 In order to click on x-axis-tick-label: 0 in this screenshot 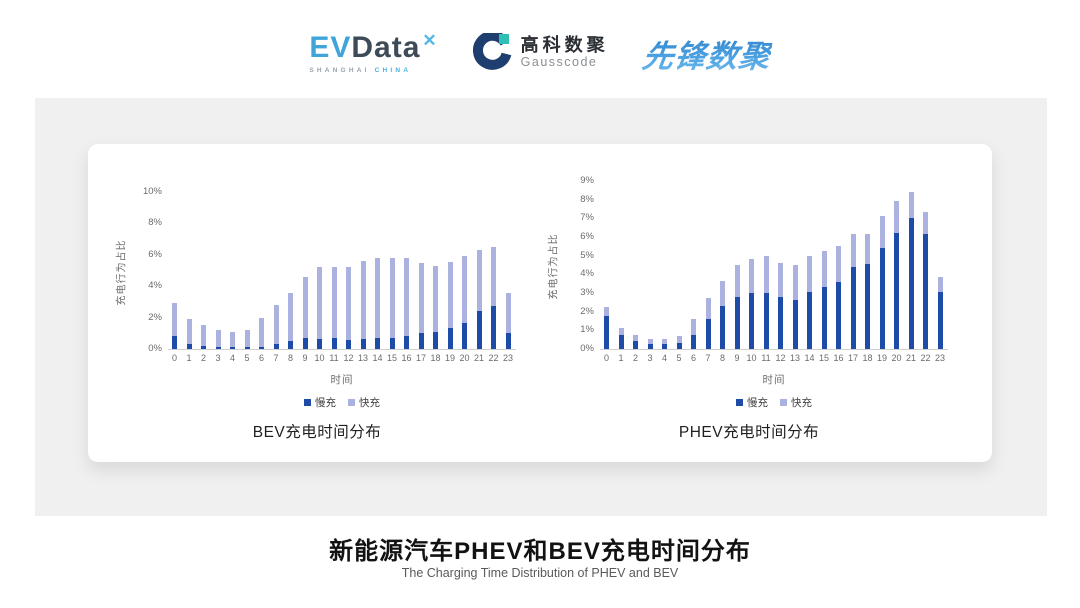, I will do `click(606, 358)`.